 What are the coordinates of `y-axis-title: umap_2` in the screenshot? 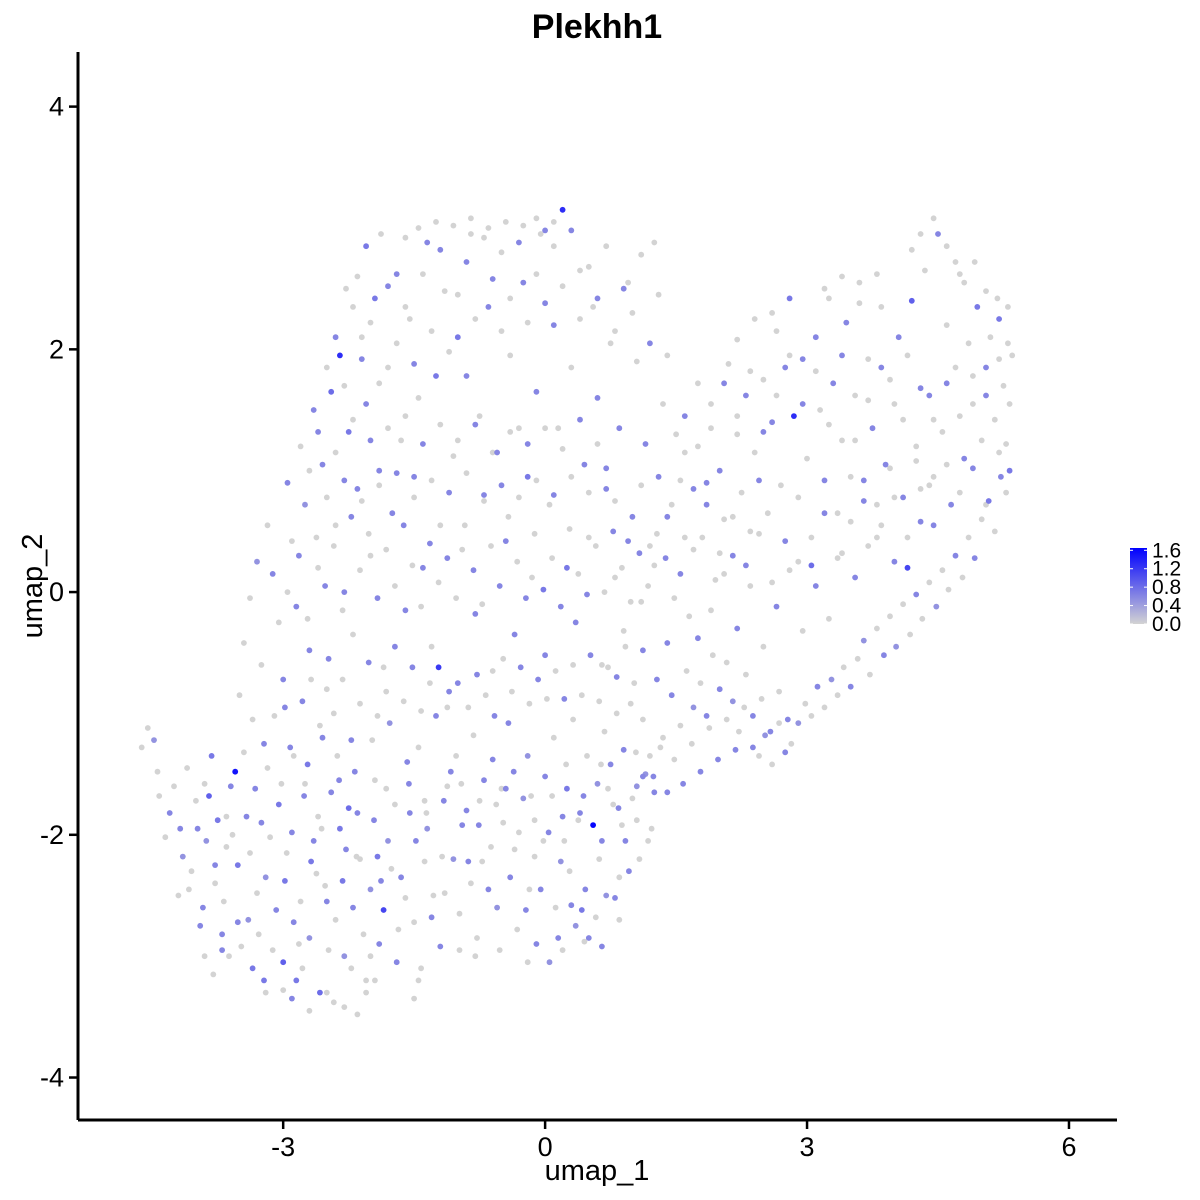 It's located at (33, 586).